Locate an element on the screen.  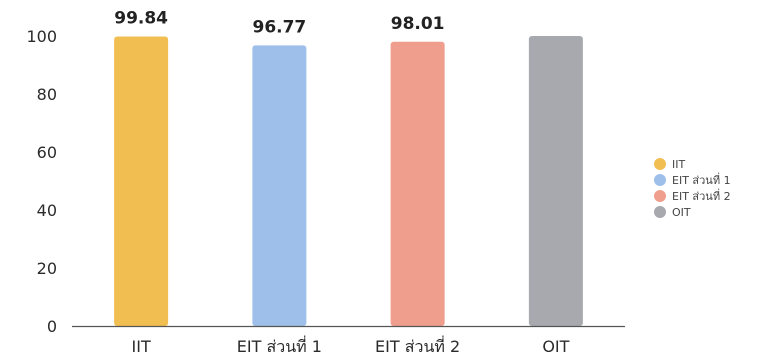
x-tick-label: EIT ส่วนที่ 2 is located at coordinates (417, 345).